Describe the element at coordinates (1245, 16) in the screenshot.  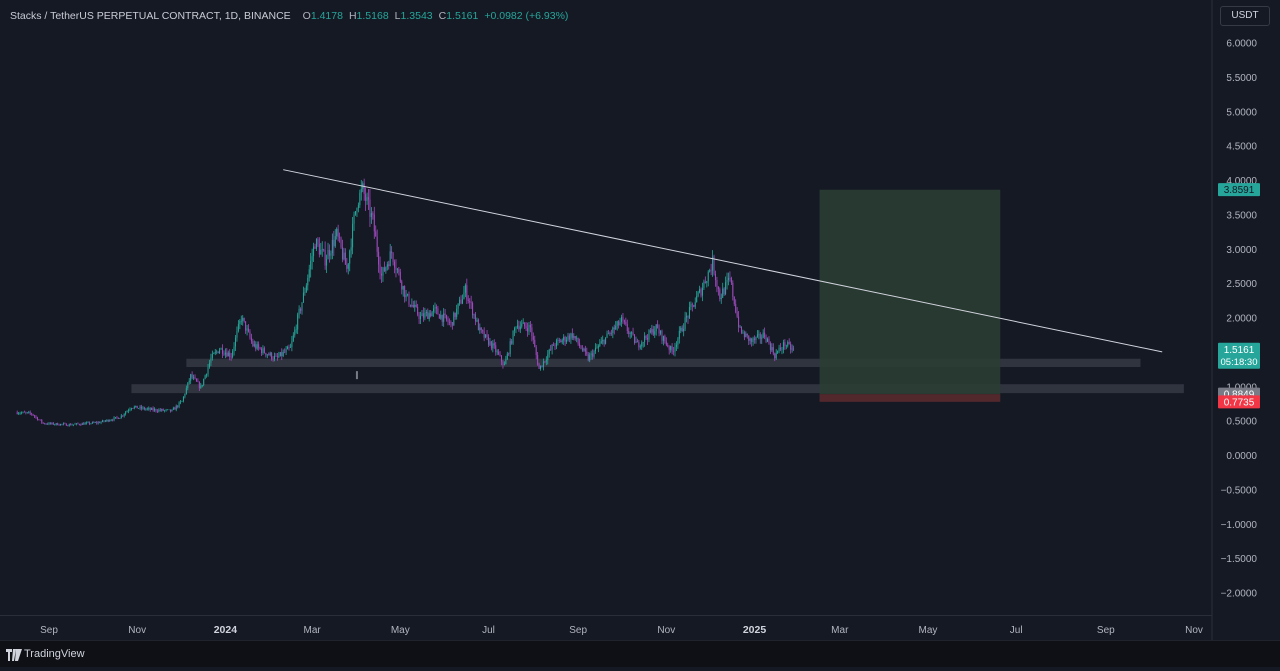
I see `currency-button: USDT` at that location.